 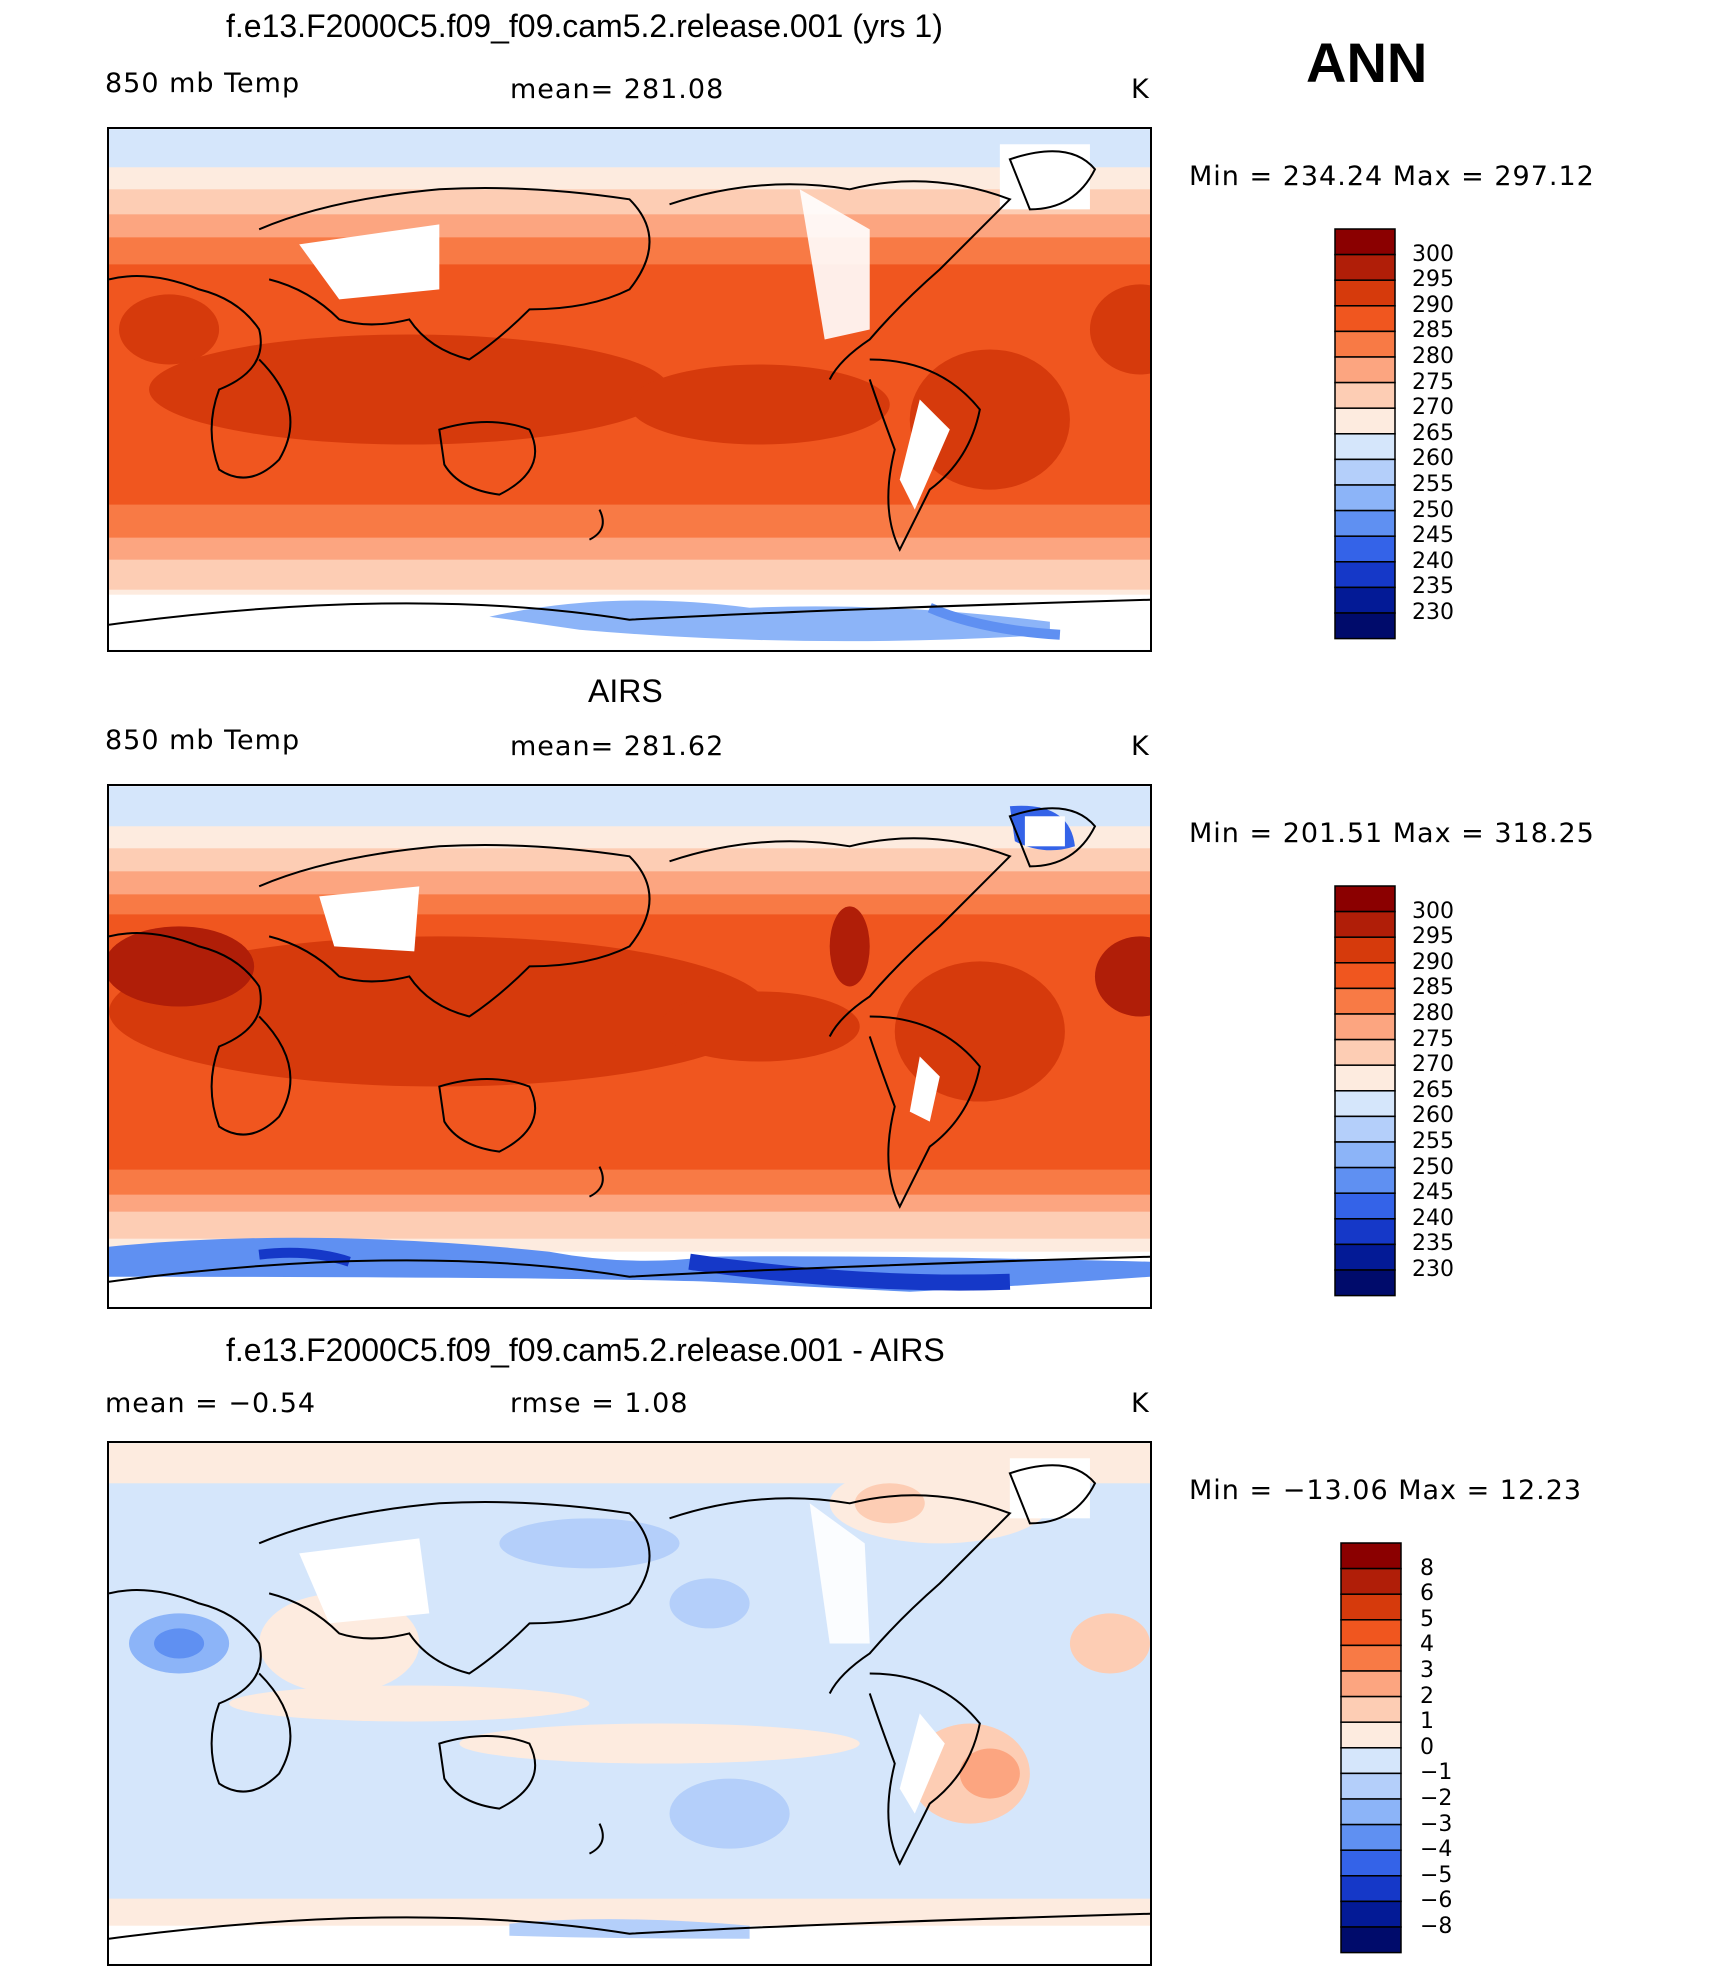 What do you see at coordinates (1427, 1722) in the screenshot?
I see `colorbar-tick-label: 1` at bounding box center [1427, 1722].